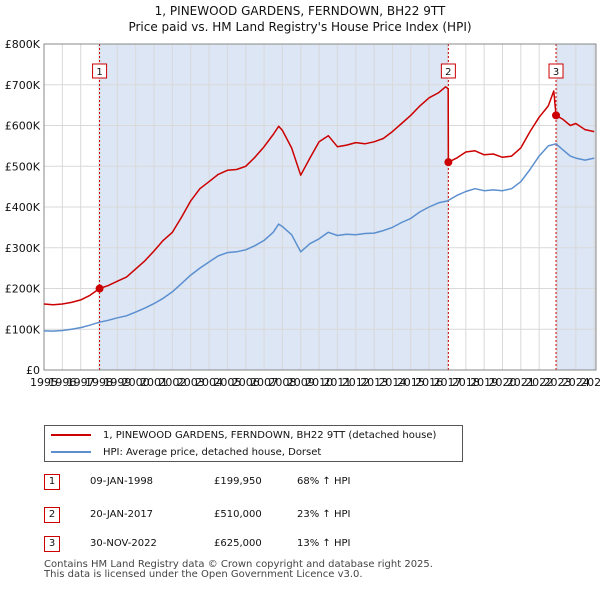 Image resolution: width=600 pixels, height=590 pixels. Describe the element at coordinates (238, 543) in the screenshot. I see `sale-price: £625,000` at that location.